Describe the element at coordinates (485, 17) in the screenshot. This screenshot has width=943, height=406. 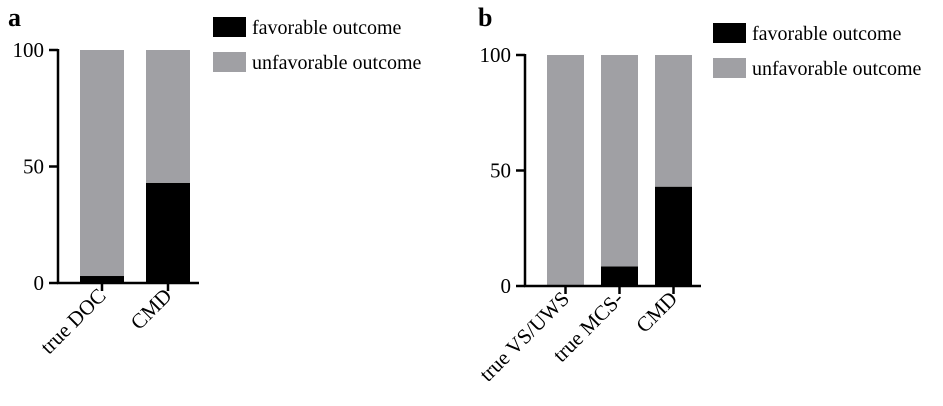
I see `panel-letter: b` at that location.